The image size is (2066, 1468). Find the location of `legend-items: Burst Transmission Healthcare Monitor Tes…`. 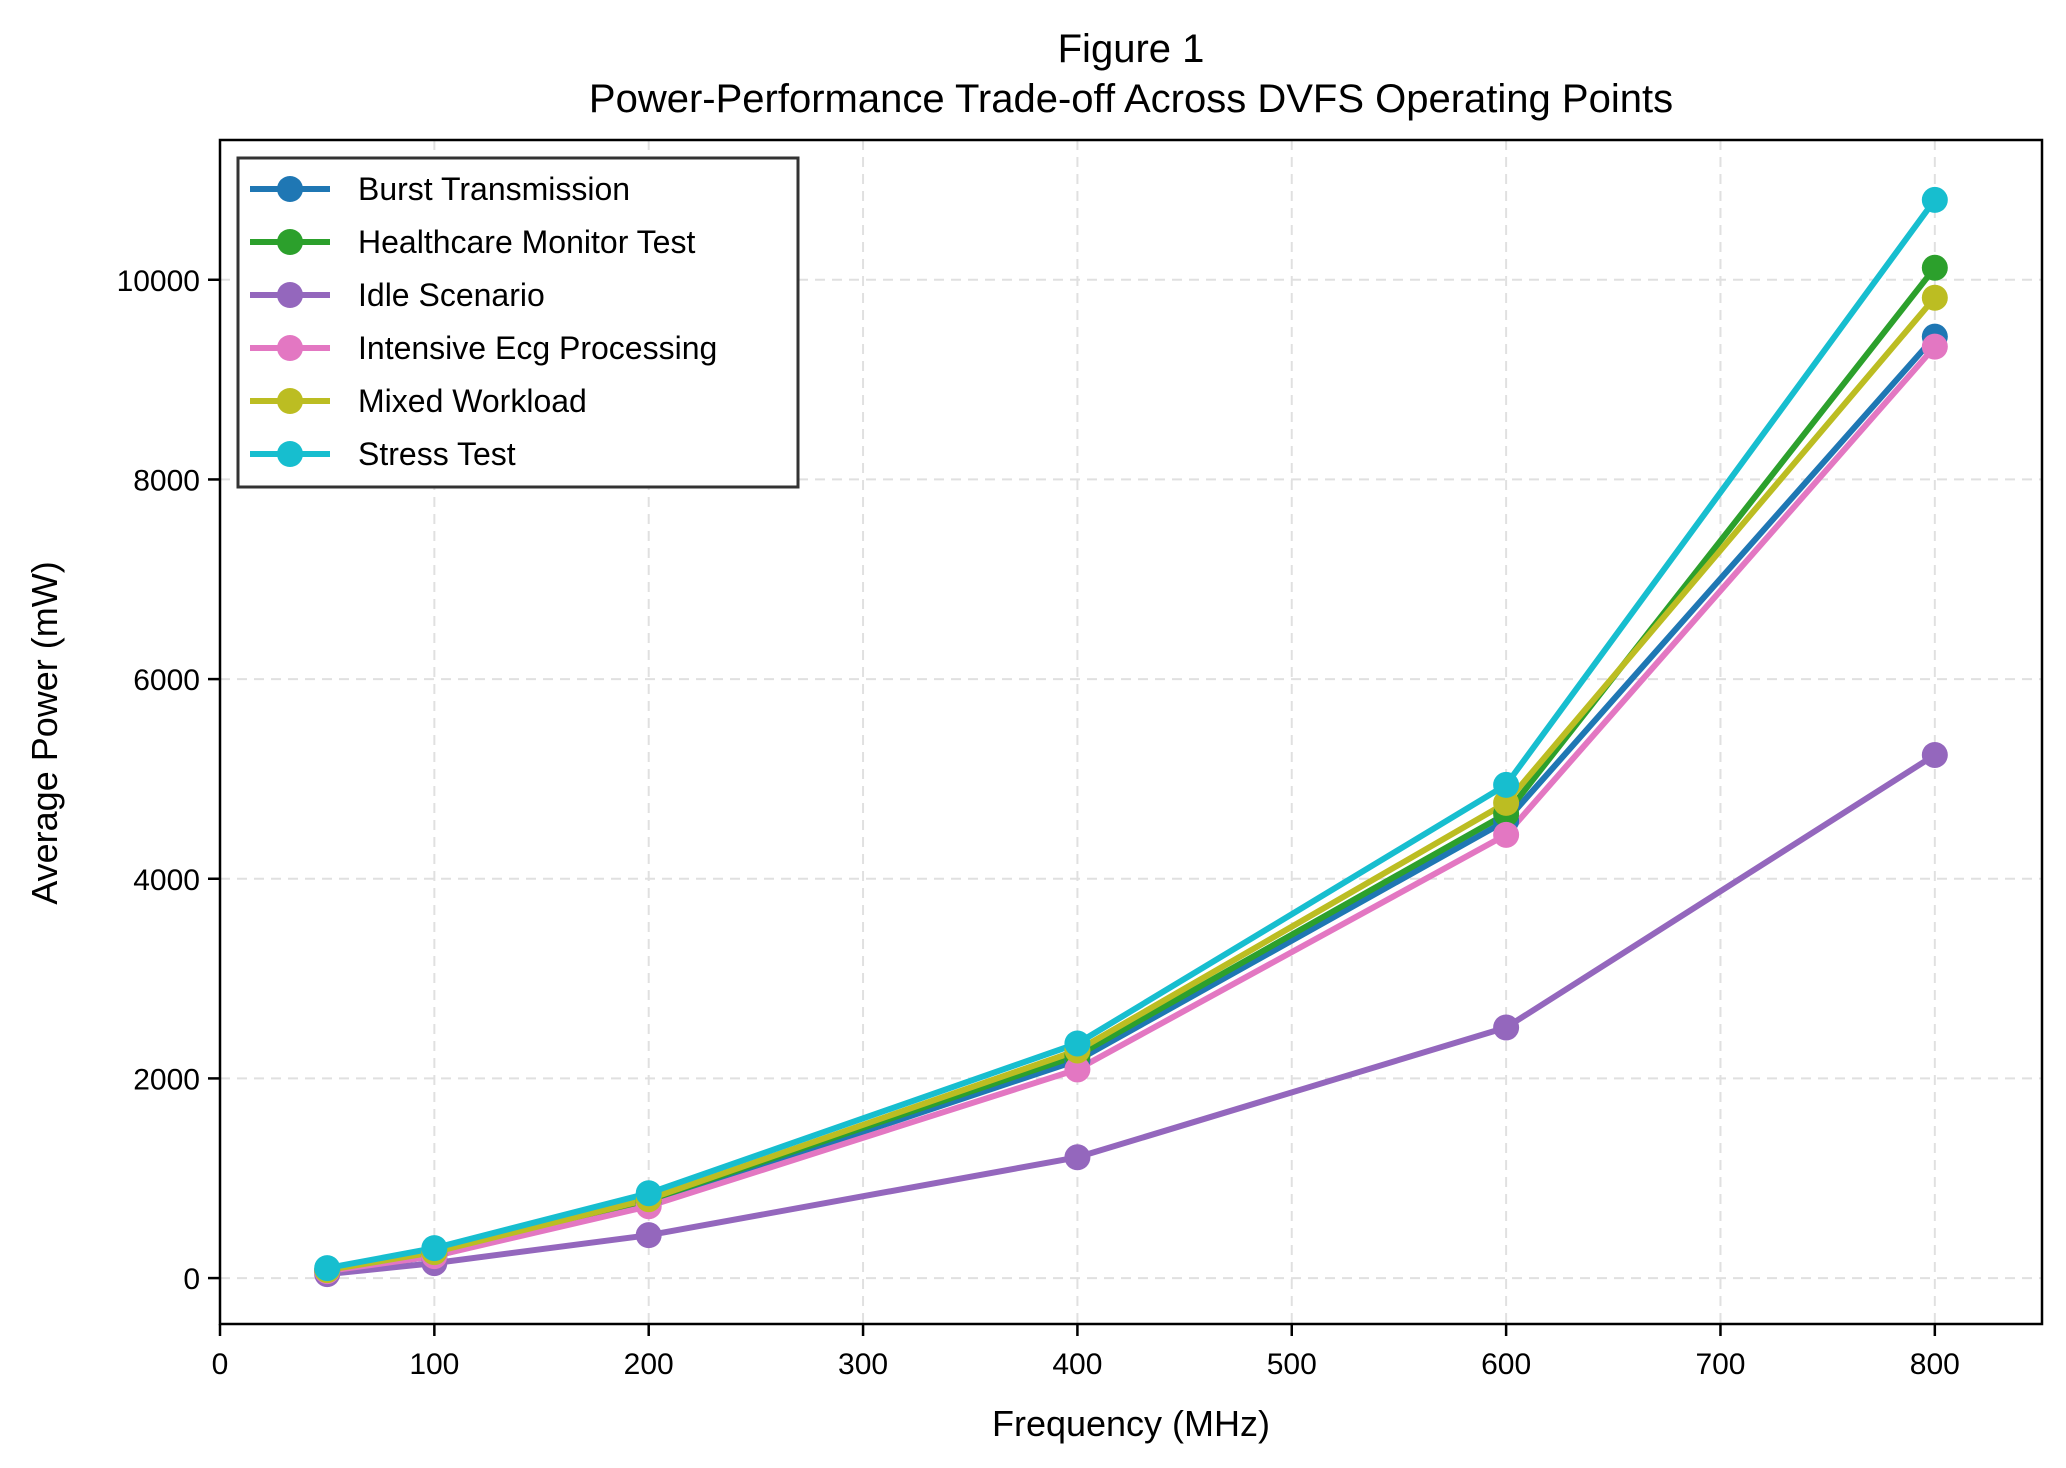

legend-items: Burst Transmission Healthcare Monitor Tes… is located at coordinates (483, 321).